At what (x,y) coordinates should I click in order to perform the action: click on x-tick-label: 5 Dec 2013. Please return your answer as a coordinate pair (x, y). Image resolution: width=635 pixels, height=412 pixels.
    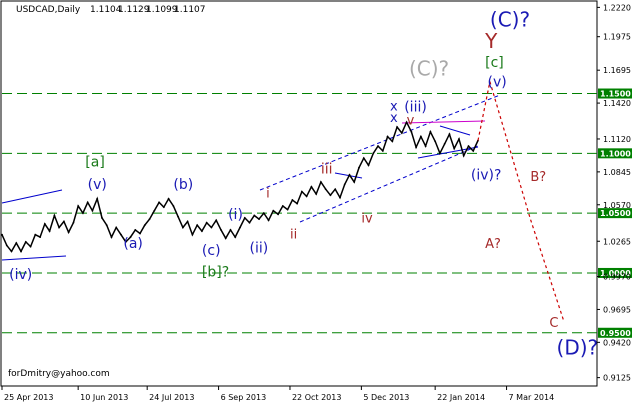
    Looking at the image, I should click on (386, 397).